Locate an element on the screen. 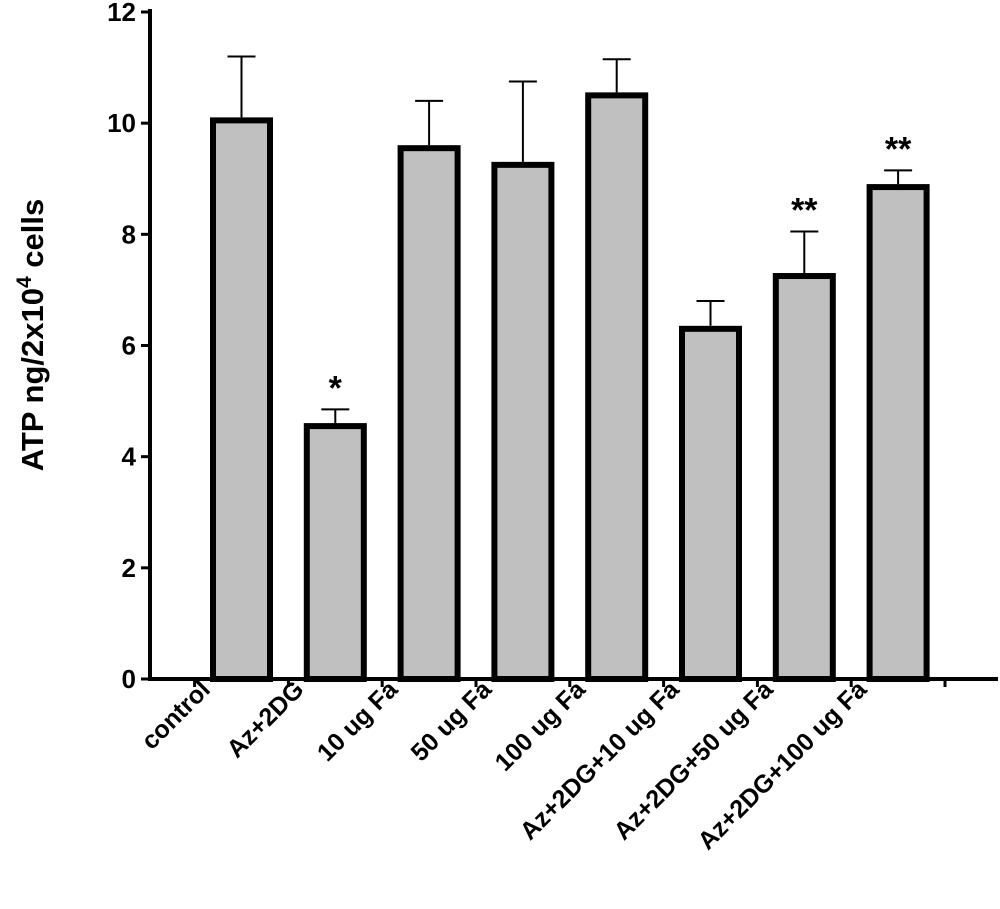 The width and height of the screenshot is (1000, 909). y-tick-label: 12 is located at coordinates (121, 13).